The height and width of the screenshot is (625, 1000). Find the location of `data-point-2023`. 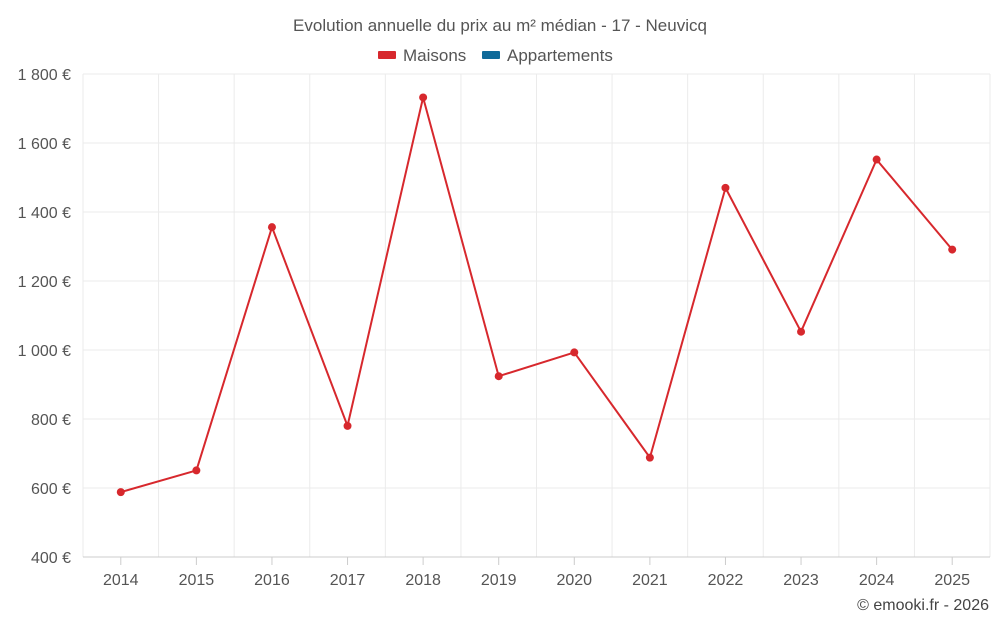

data-point-2023 is located at coordinates (801, 331).